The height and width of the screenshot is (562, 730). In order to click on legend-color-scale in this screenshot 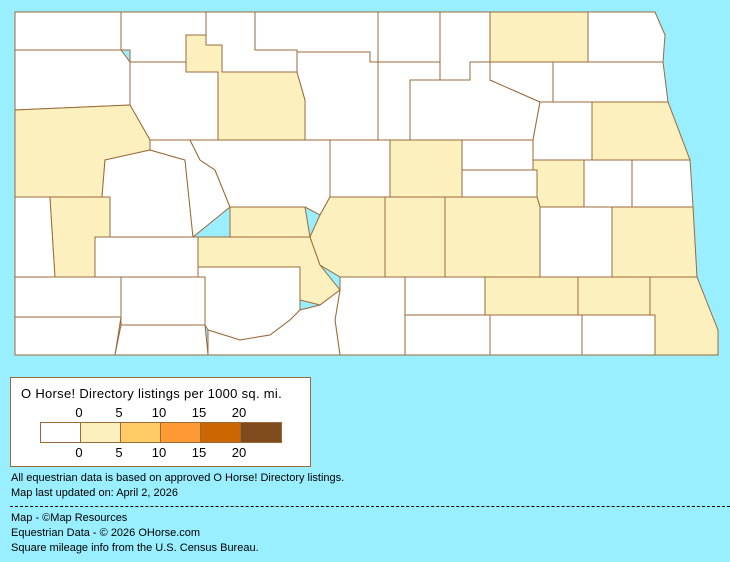, I will do `click(161, 432)`.